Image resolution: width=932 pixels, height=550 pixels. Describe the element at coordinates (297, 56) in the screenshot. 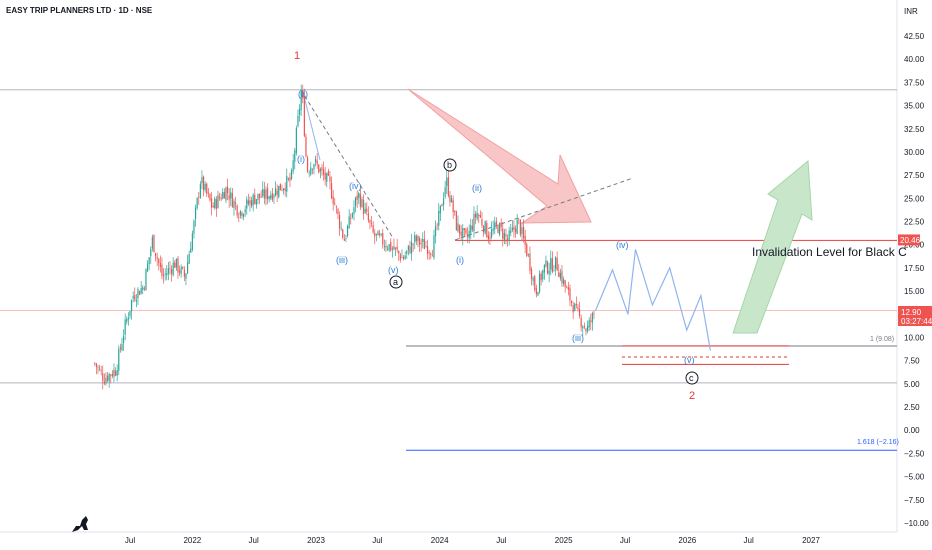

I see `wave-label-red-1: 1` at that location.